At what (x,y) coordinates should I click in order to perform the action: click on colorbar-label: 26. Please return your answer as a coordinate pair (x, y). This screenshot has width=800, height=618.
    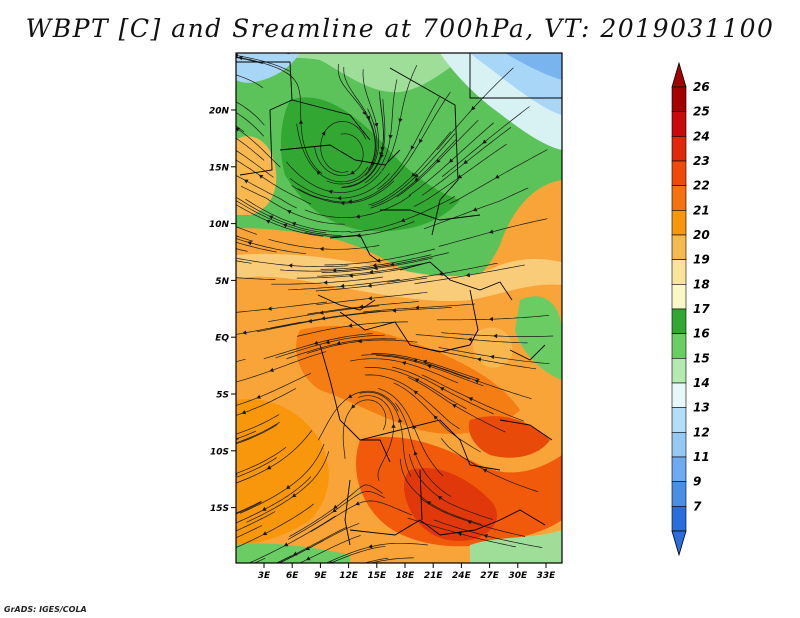
    Looking at the image, I should click on (701, 87).